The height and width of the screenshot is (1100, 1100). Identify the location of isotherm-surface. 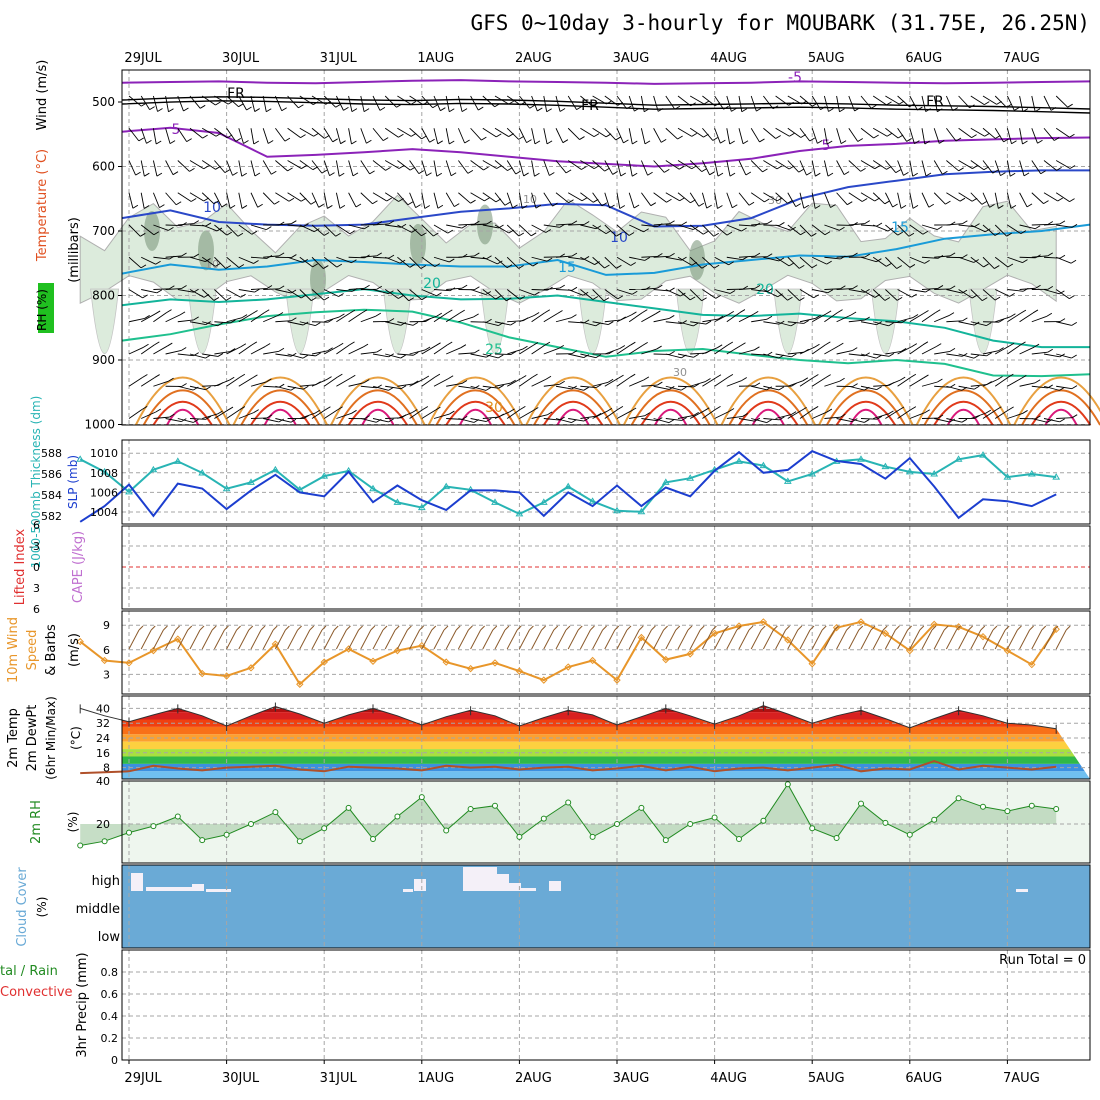
(475, 407).